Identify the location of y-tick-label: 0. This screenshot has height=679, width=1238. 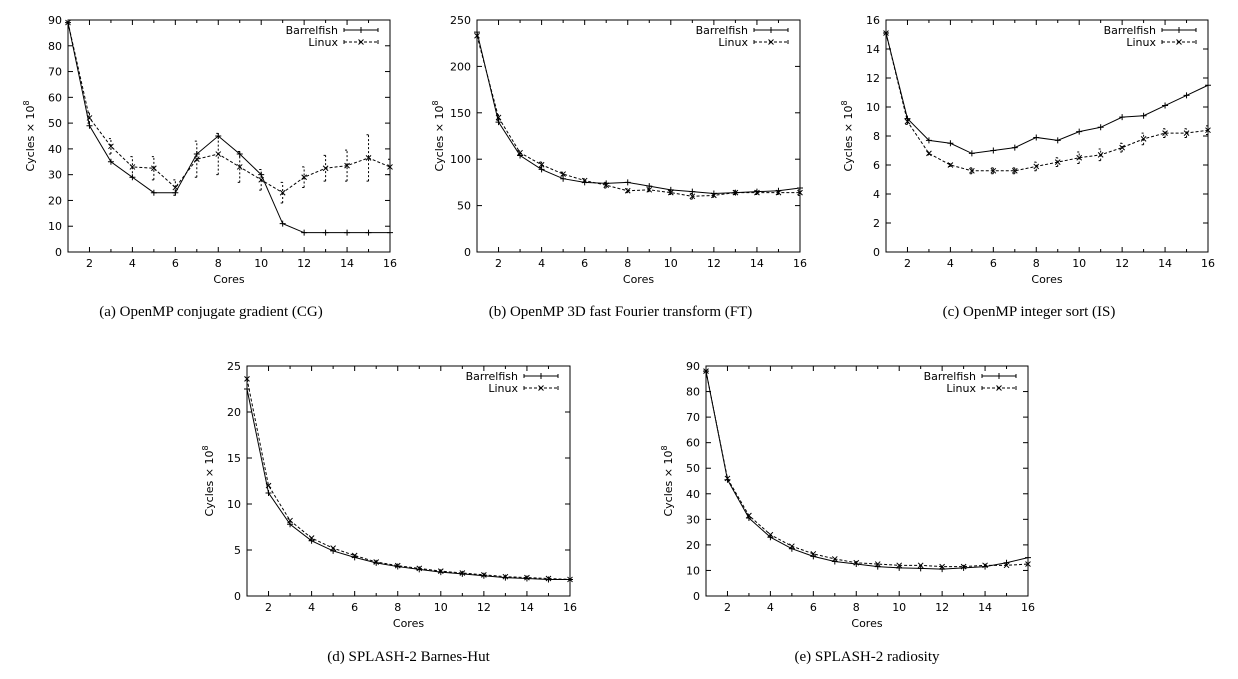
(696, 596).